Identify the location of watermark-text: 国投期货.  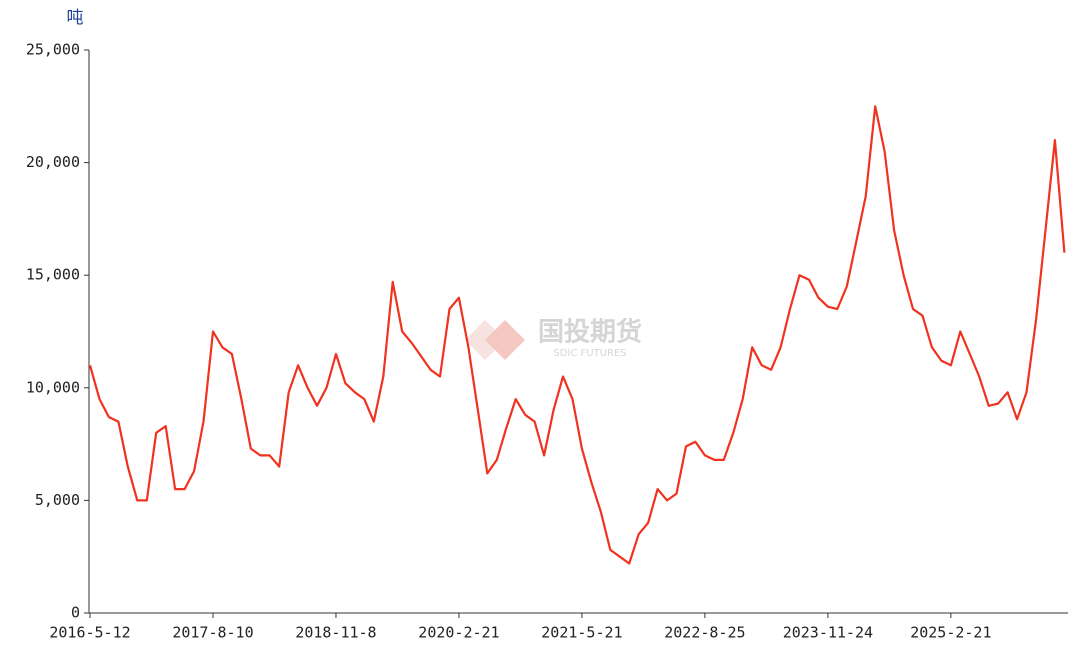
(590, 332).